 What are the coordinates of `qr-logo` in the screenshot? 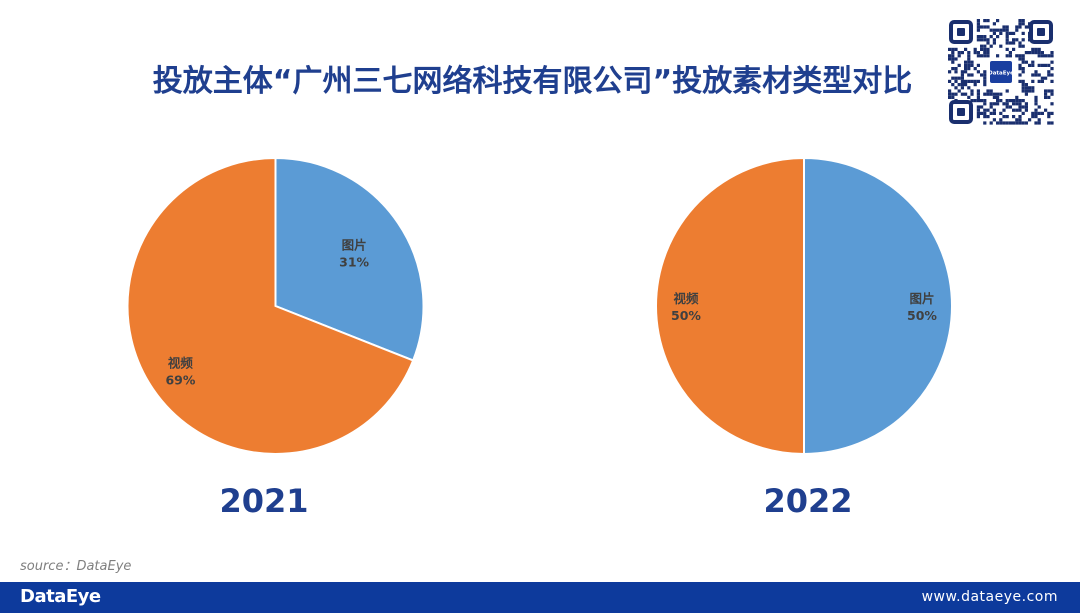 It's located at (1001, 72).